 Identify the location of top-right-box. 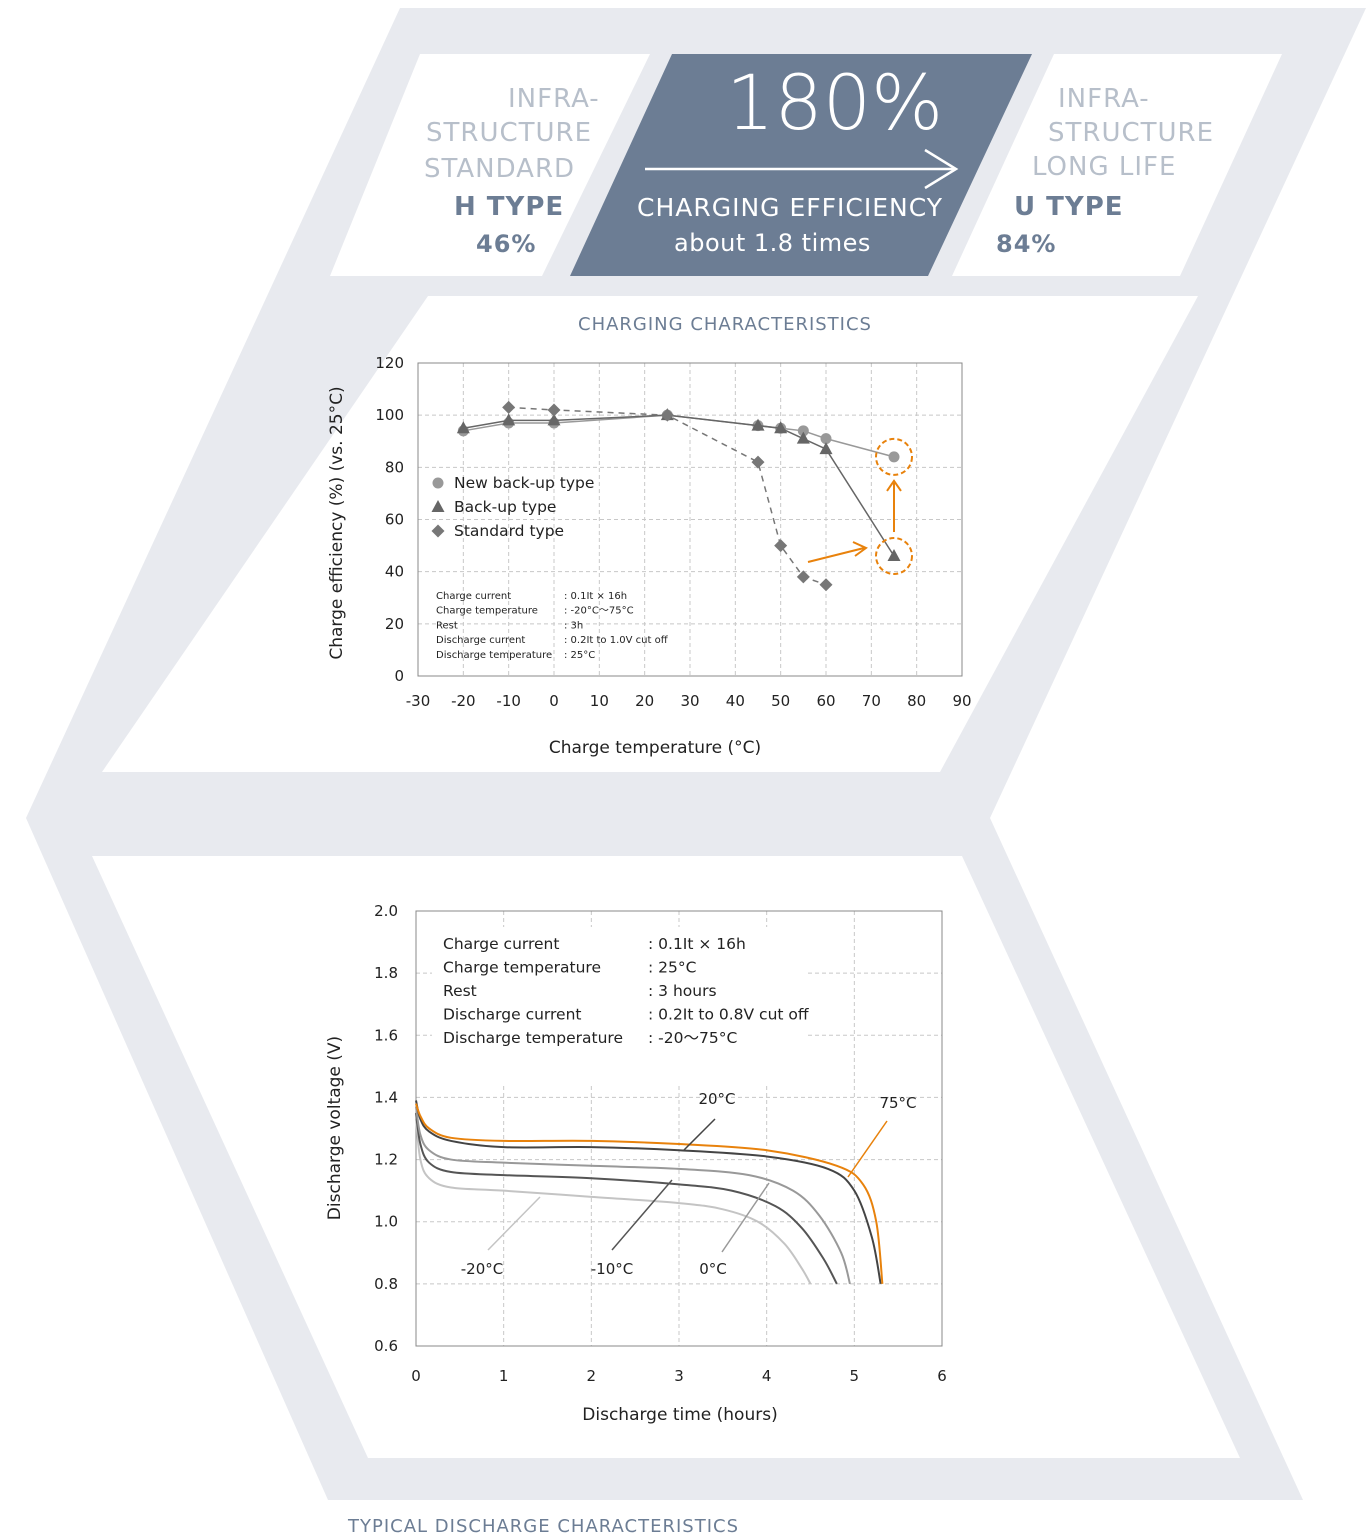
(1117, 165).